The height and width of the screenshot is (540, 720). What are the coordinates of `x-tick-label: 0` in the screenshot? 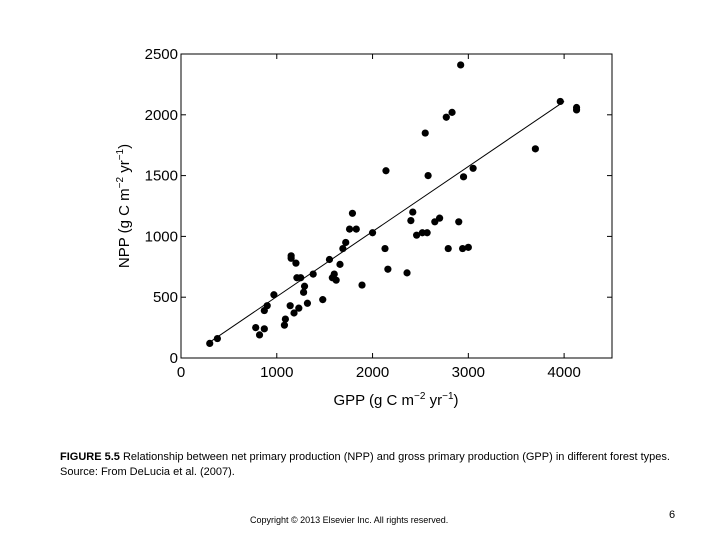 It's located at (181, 372).